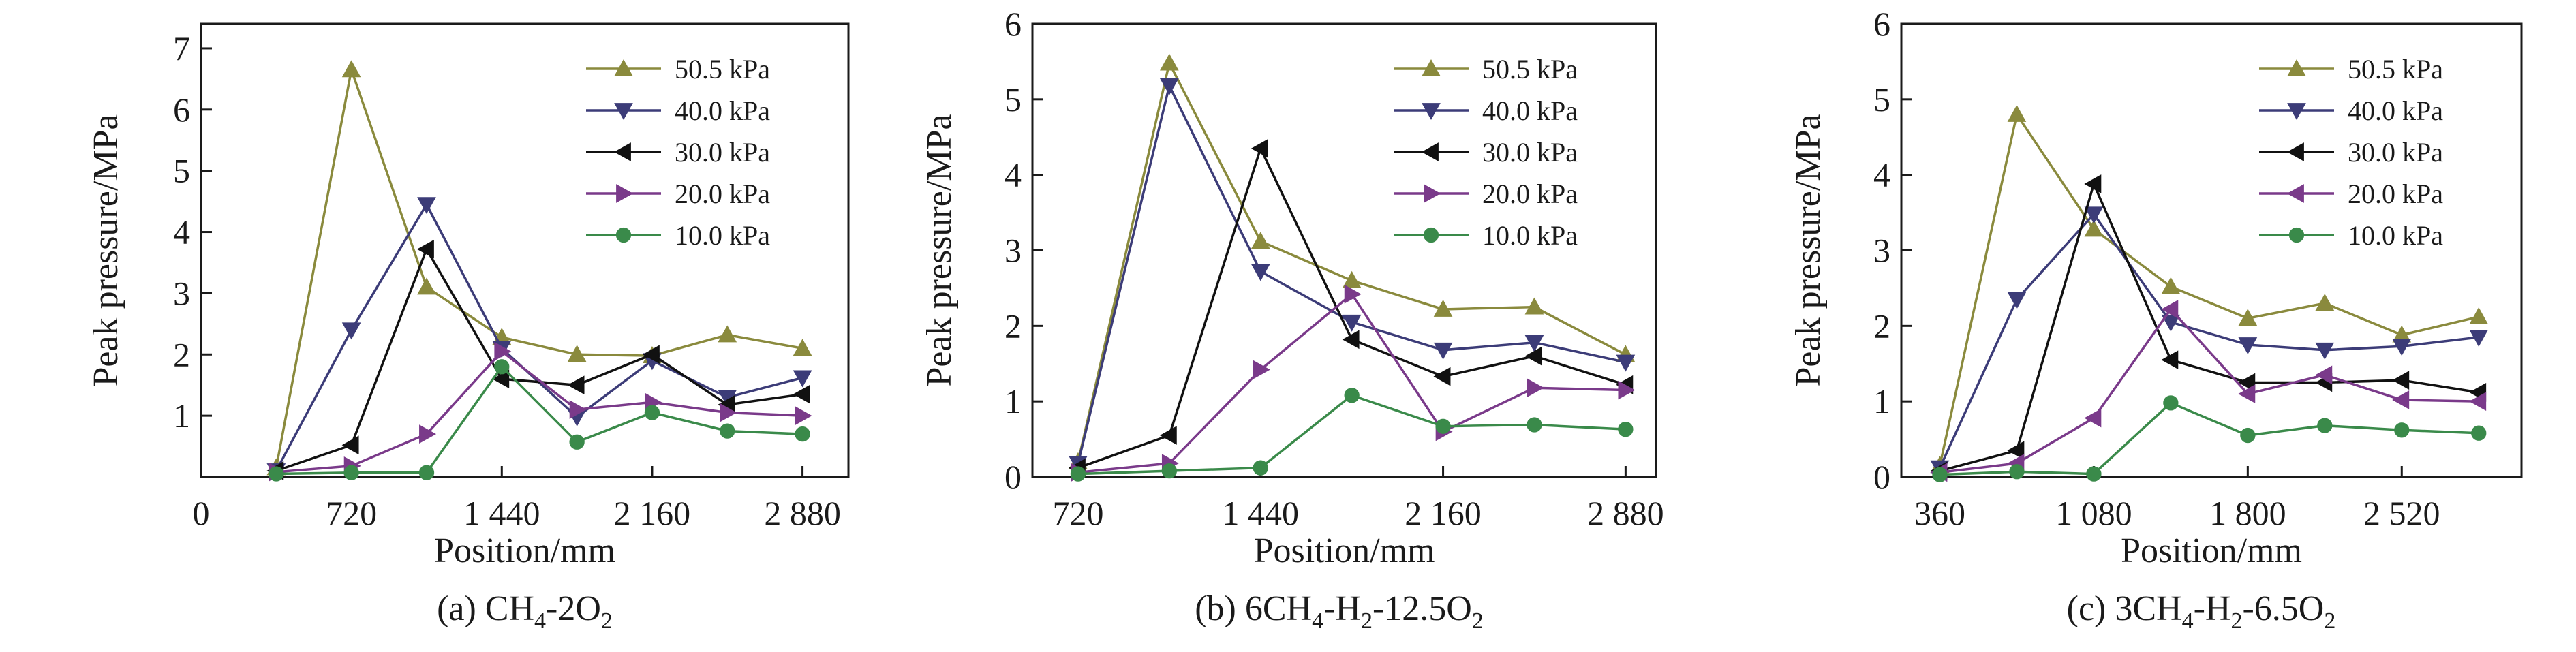  What do you see at coordinates (802, 513) in the screenshot?
I see `x-tick-label: 2 880` at bounding box center [802, 513].